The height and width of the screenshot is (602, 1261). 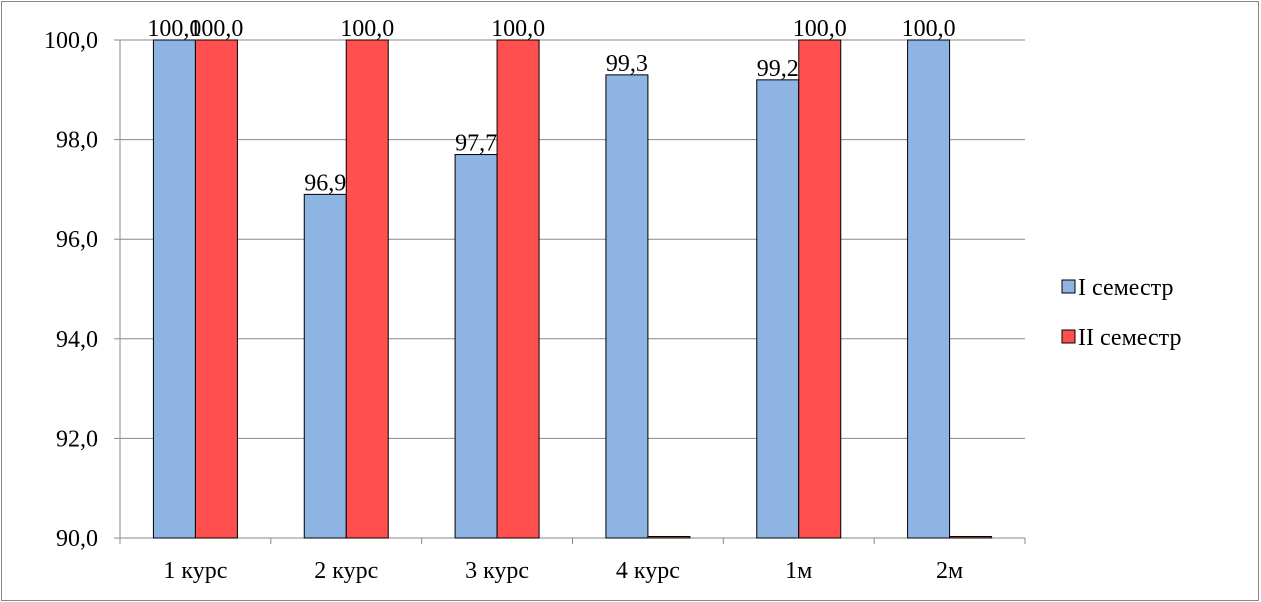 I want to click on value-label: 99,3, so click(x=627, y=64).